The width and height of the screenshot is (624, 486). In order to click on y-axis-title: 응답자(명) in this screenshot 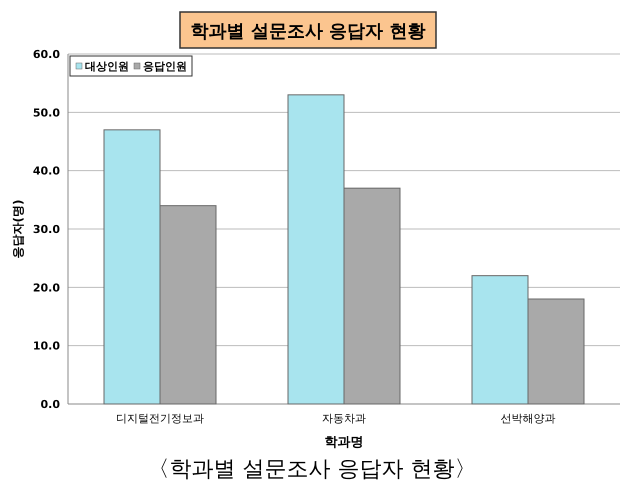, I will do `click(18, 229)`.